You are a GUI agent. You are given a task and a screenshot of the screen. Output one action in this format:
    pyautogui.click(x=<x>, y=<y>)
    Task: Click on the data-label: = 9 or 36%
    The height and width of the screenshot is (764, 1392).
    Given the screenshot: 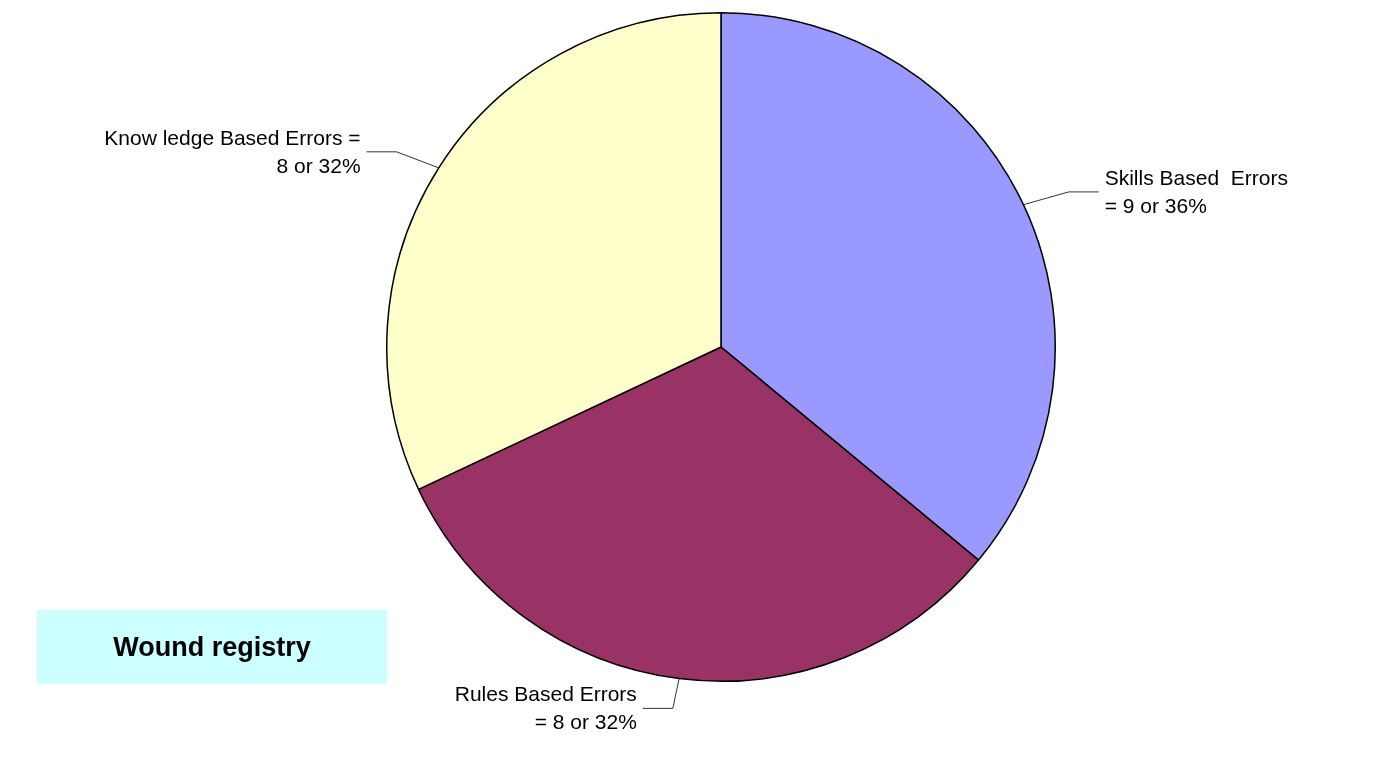 What is the action you would take?
    pyautogui.click(x=1155, y=205)
    